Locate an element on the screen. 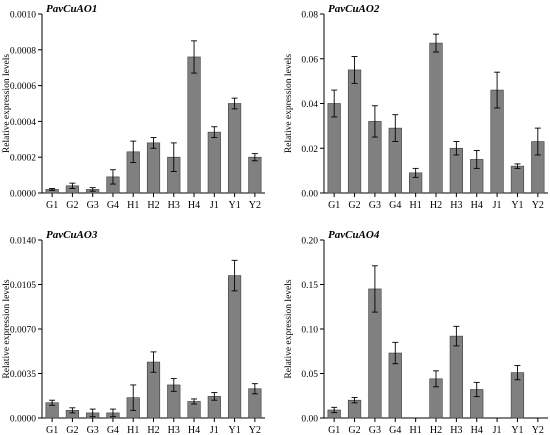 The image size is (550, 435). y-tick-label: 0.06 is located at coordinates (309, 60).